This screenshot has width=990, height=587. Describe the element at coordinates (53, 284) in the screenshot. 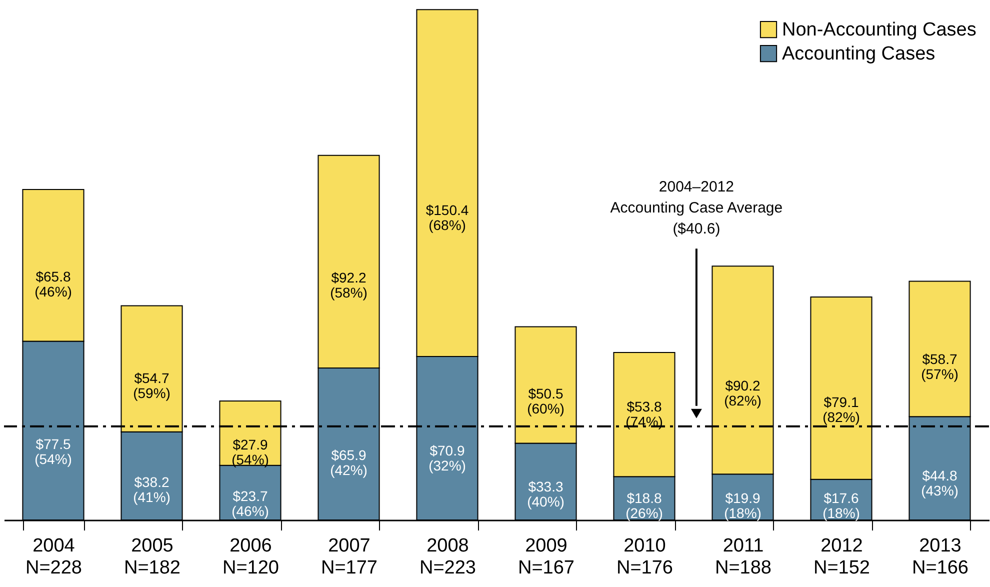

I see `data-label: $65.8 (46%)` at that location.